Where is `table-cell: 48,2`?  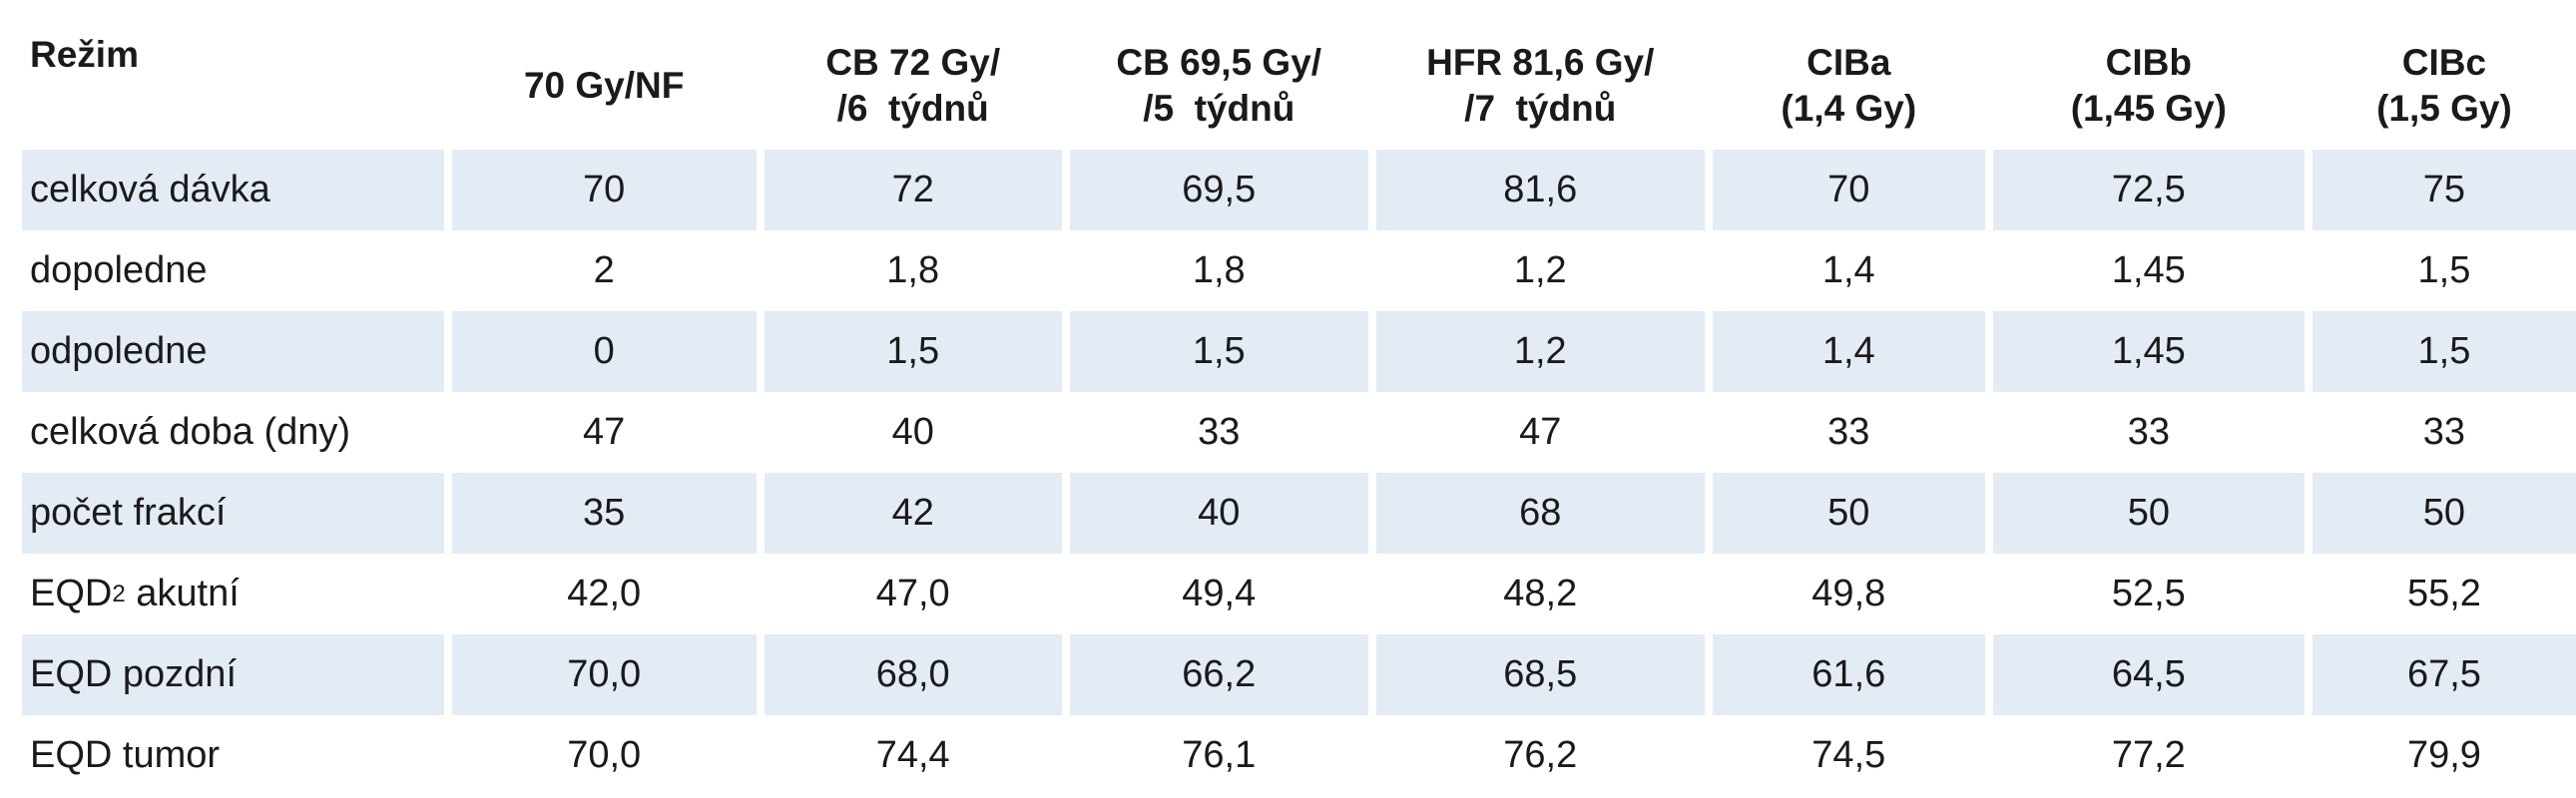 table-cell: 48,2 is located at coordinates (1540, 593).